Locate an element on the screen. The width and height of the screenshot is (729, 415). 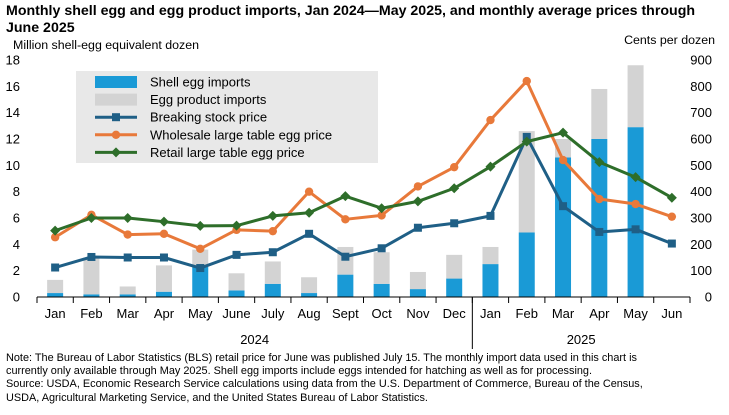
left-axis-units: Million shell-egg equivalent dozen is located at coordinates (106, 45).